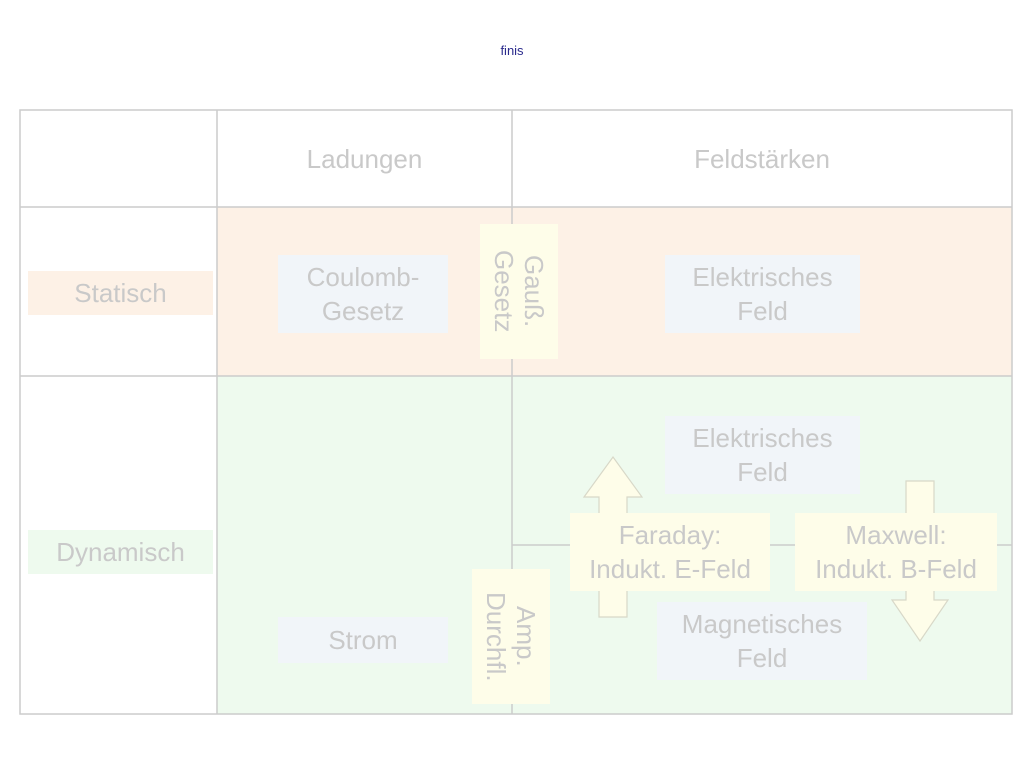 This screenshot has width=1024, height=768. I want to click on electric-field-static-box: Elektrisches Feld, so click(762, 294).